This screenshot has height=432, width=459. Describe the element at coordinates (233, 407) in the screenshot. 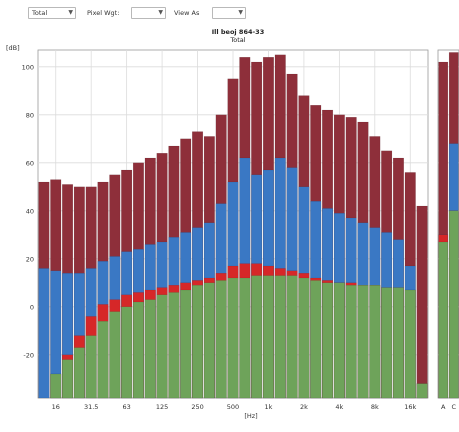

I see `x-tick-label: 500` at that location.